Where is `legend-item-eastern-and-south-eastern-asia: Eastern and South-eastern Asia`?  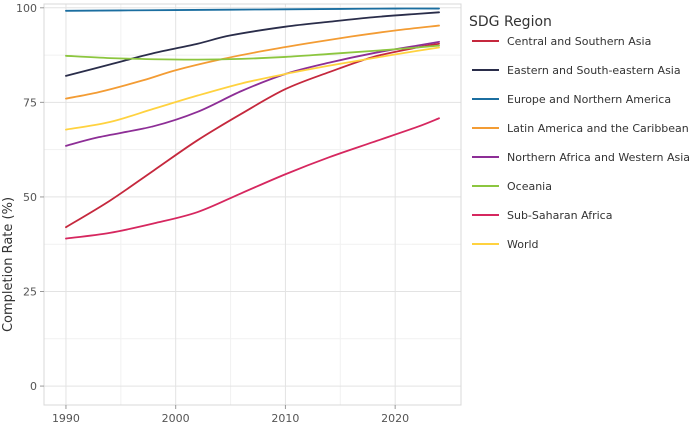
legend-item-eastern-and-south-eastern-asia: Eastern and South-eastern Asia is located at coordinates (576, 70).